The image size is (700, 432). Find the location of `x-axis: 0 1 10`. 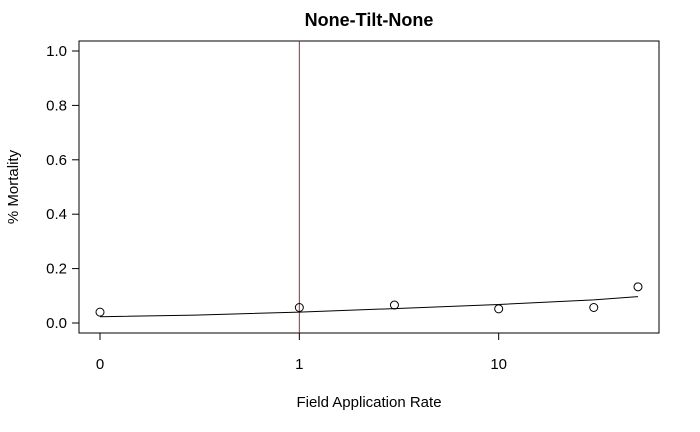

x-axis: 0 1 10 is located at coordinates (301, 353).